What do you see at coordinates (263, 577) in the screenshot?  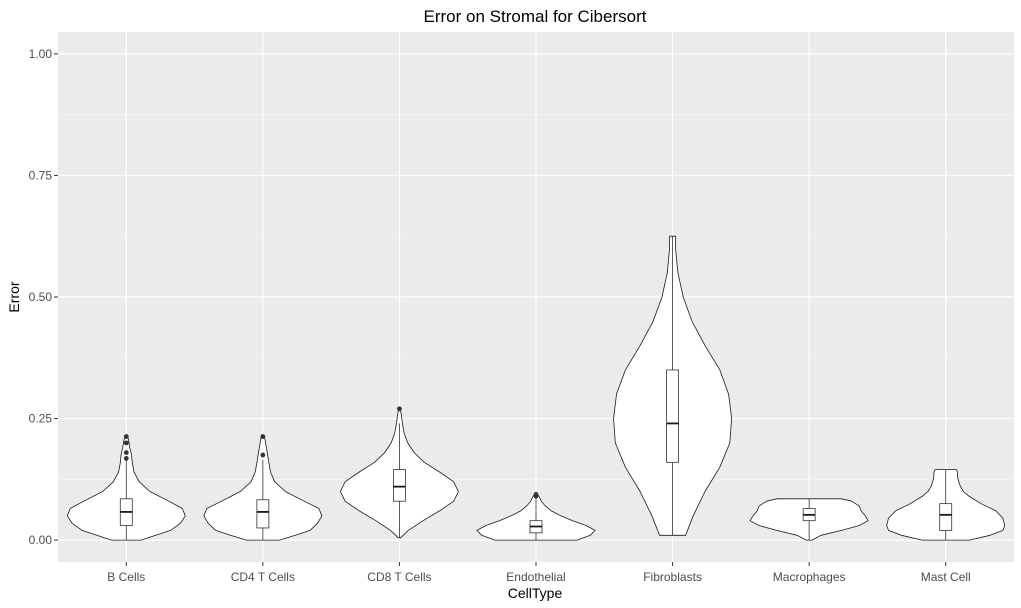 I see `x-tick-label: CD4 T Cells` at bounding box center [263, 577].